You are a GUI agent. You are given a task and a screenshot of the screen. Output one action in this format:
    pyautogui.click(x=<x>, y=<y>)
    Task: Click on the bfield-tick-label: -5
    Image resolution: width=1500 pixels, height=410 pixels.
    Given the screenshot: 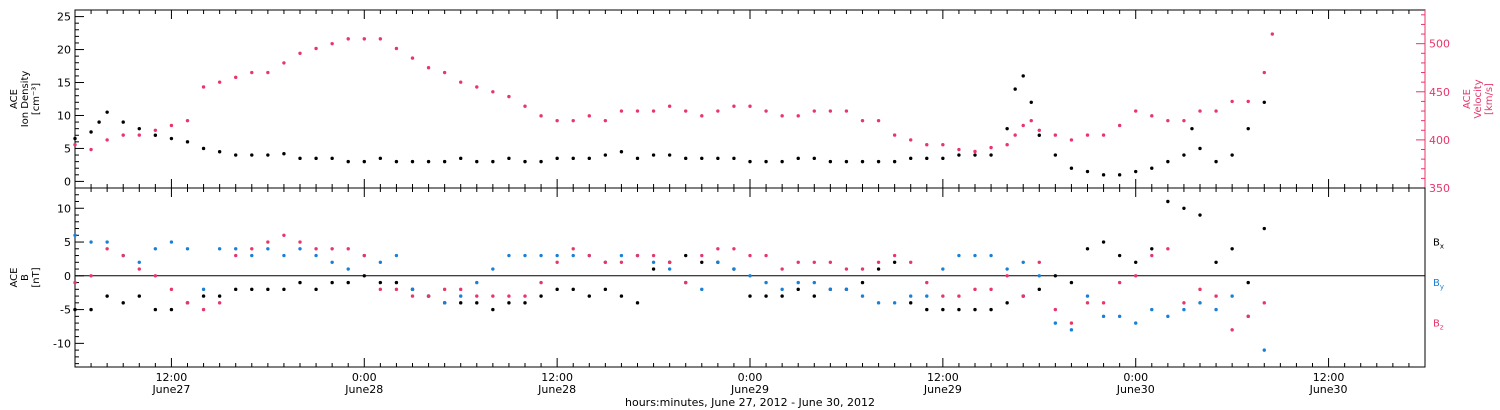 What is the action you would take?
    pyautogui.click(x=65, y=310)
    